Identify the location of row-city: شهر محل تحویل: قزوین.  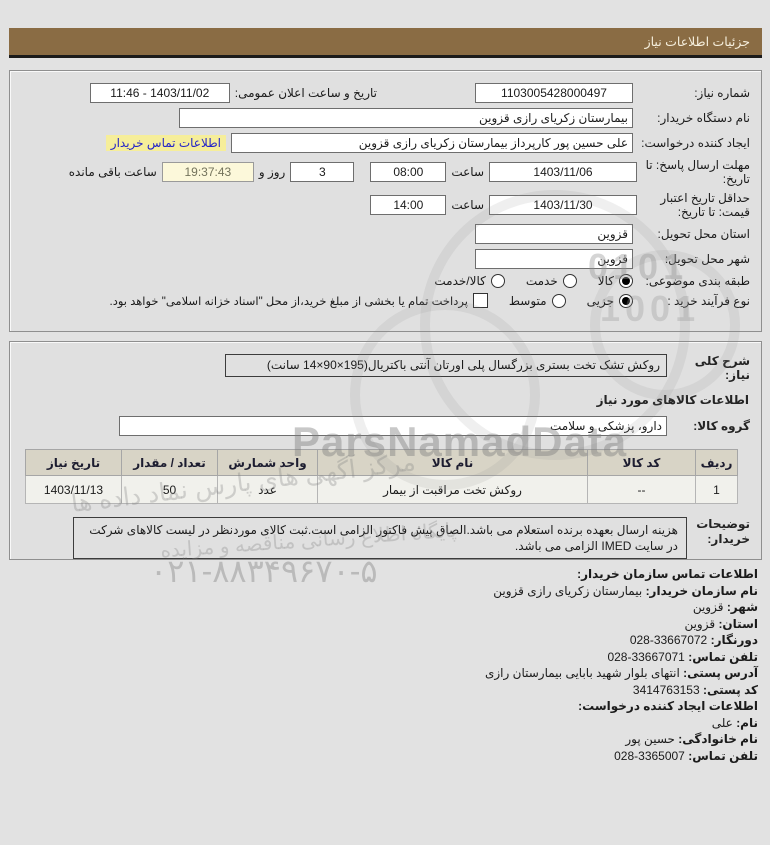
(385, 259).